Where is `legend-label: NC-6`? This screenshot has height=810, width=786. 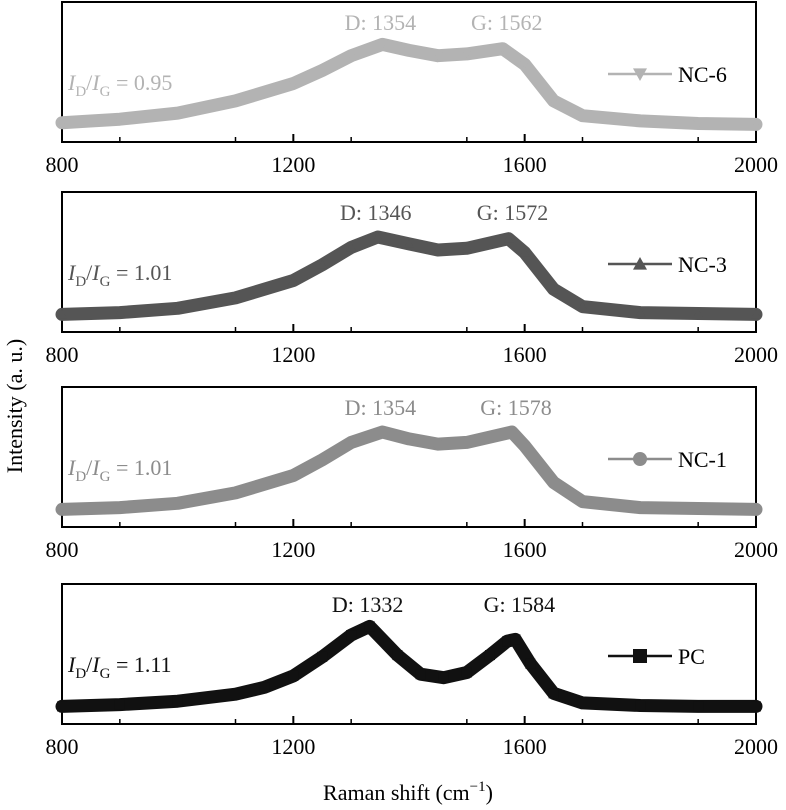 legend-label: NC-6 is located at coordinates (702, 74).